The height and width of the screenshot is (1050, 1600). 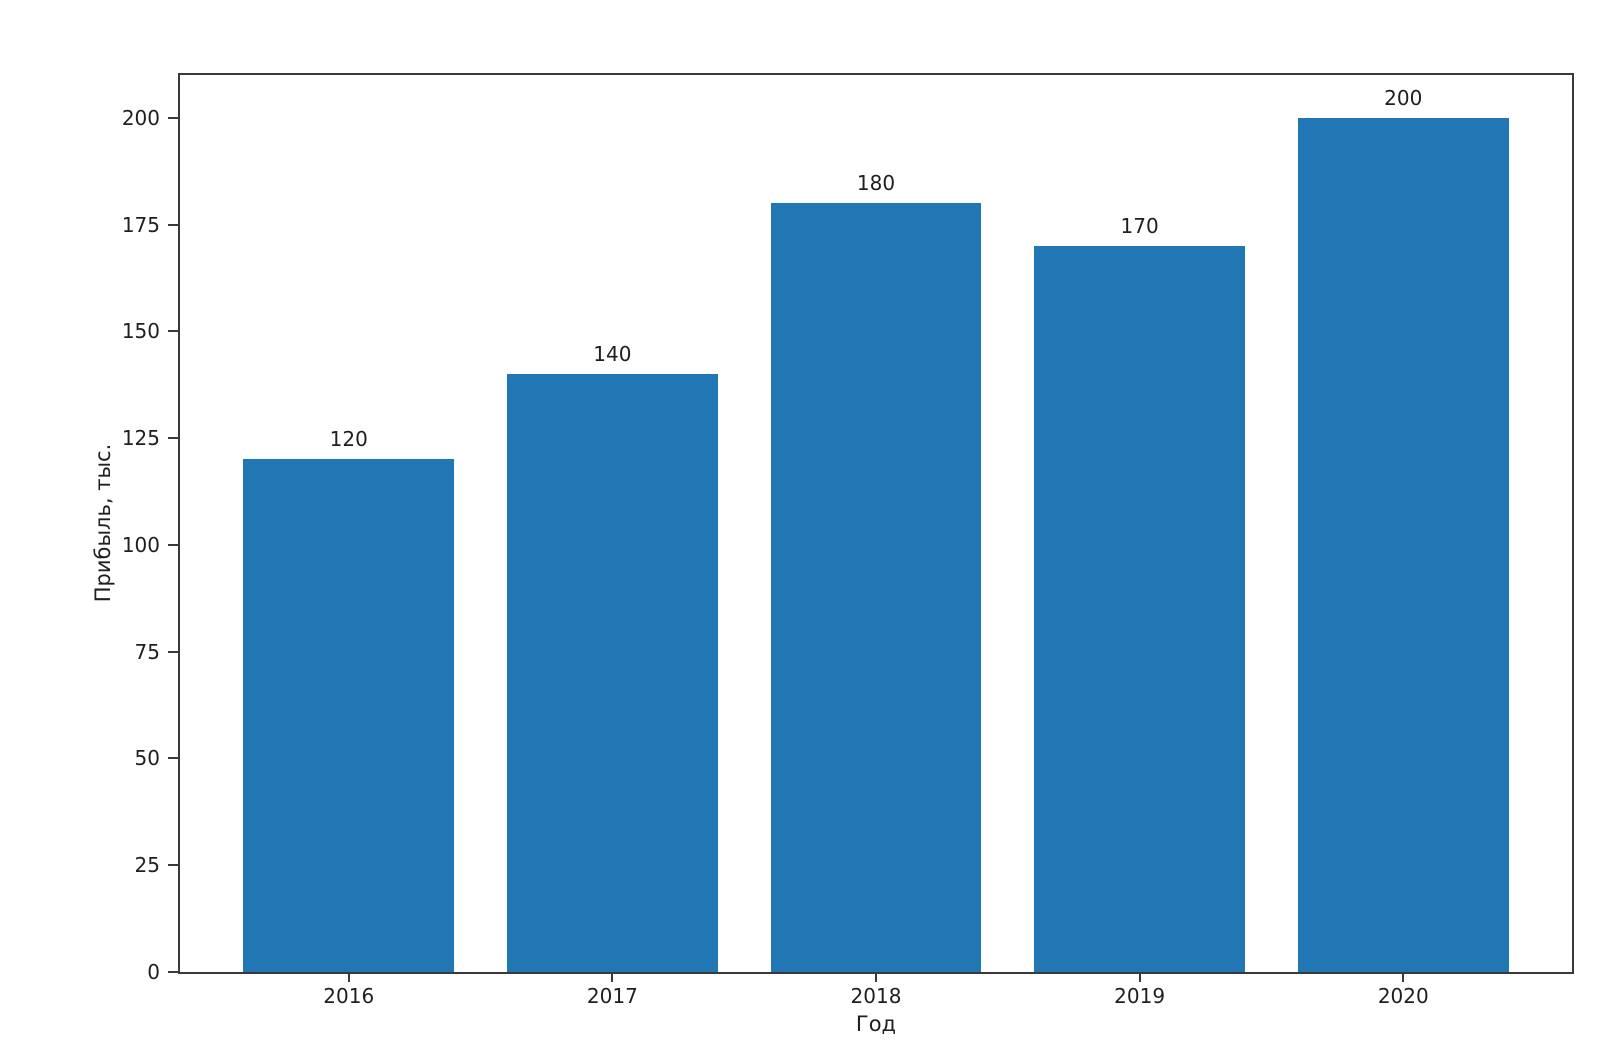 What do you see at coordinates (153, 972) in the screenshot?
I see `y-tick-label-0: 0` at bounding box center [153, 972].